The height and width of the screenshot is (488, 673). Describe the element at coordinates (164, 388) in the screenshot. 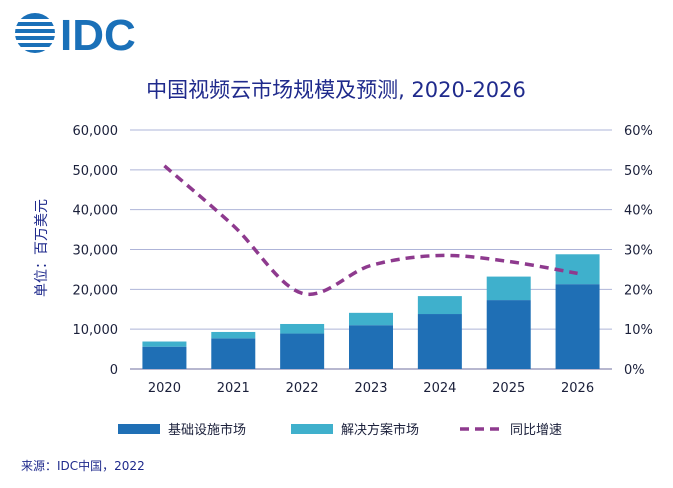

I see `x-tick-label: 2020` at that location.